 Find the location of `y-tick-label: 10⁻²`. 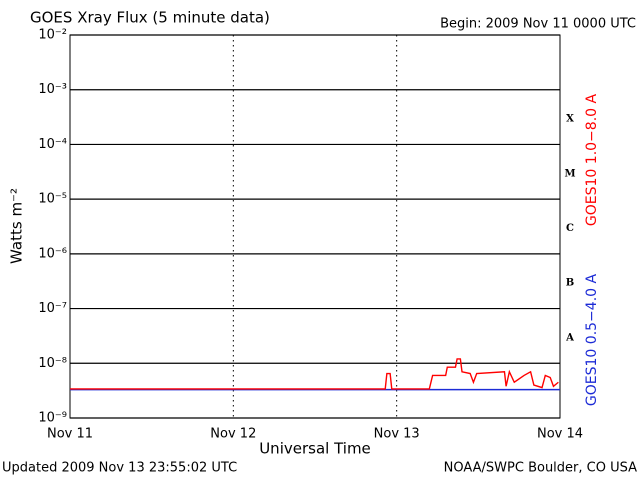

y-tick-label: 10⁻² is located at coordinates (52, 35).